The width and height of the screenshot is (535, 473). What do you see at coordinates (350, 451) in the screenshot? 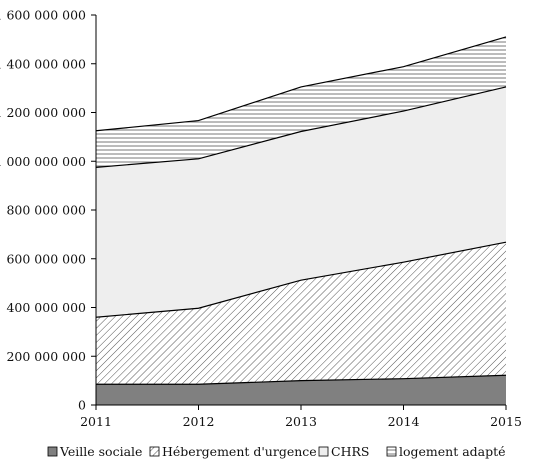
I see `legend-label: CHRS` at bounding box center [350, 451].